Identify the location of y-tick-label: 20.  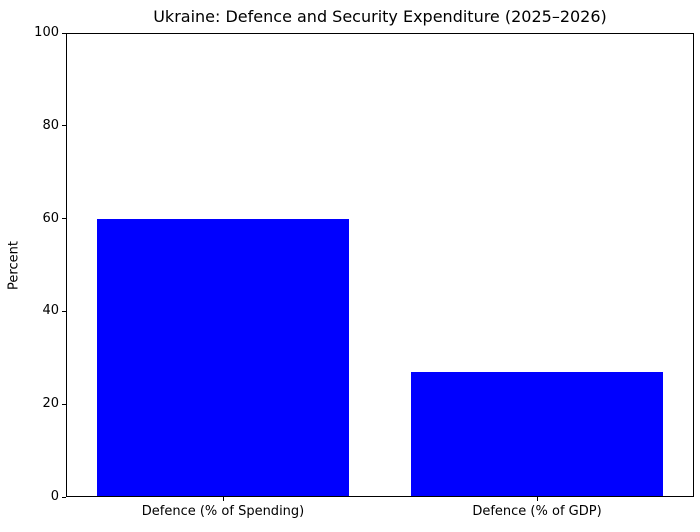
(50, 404).